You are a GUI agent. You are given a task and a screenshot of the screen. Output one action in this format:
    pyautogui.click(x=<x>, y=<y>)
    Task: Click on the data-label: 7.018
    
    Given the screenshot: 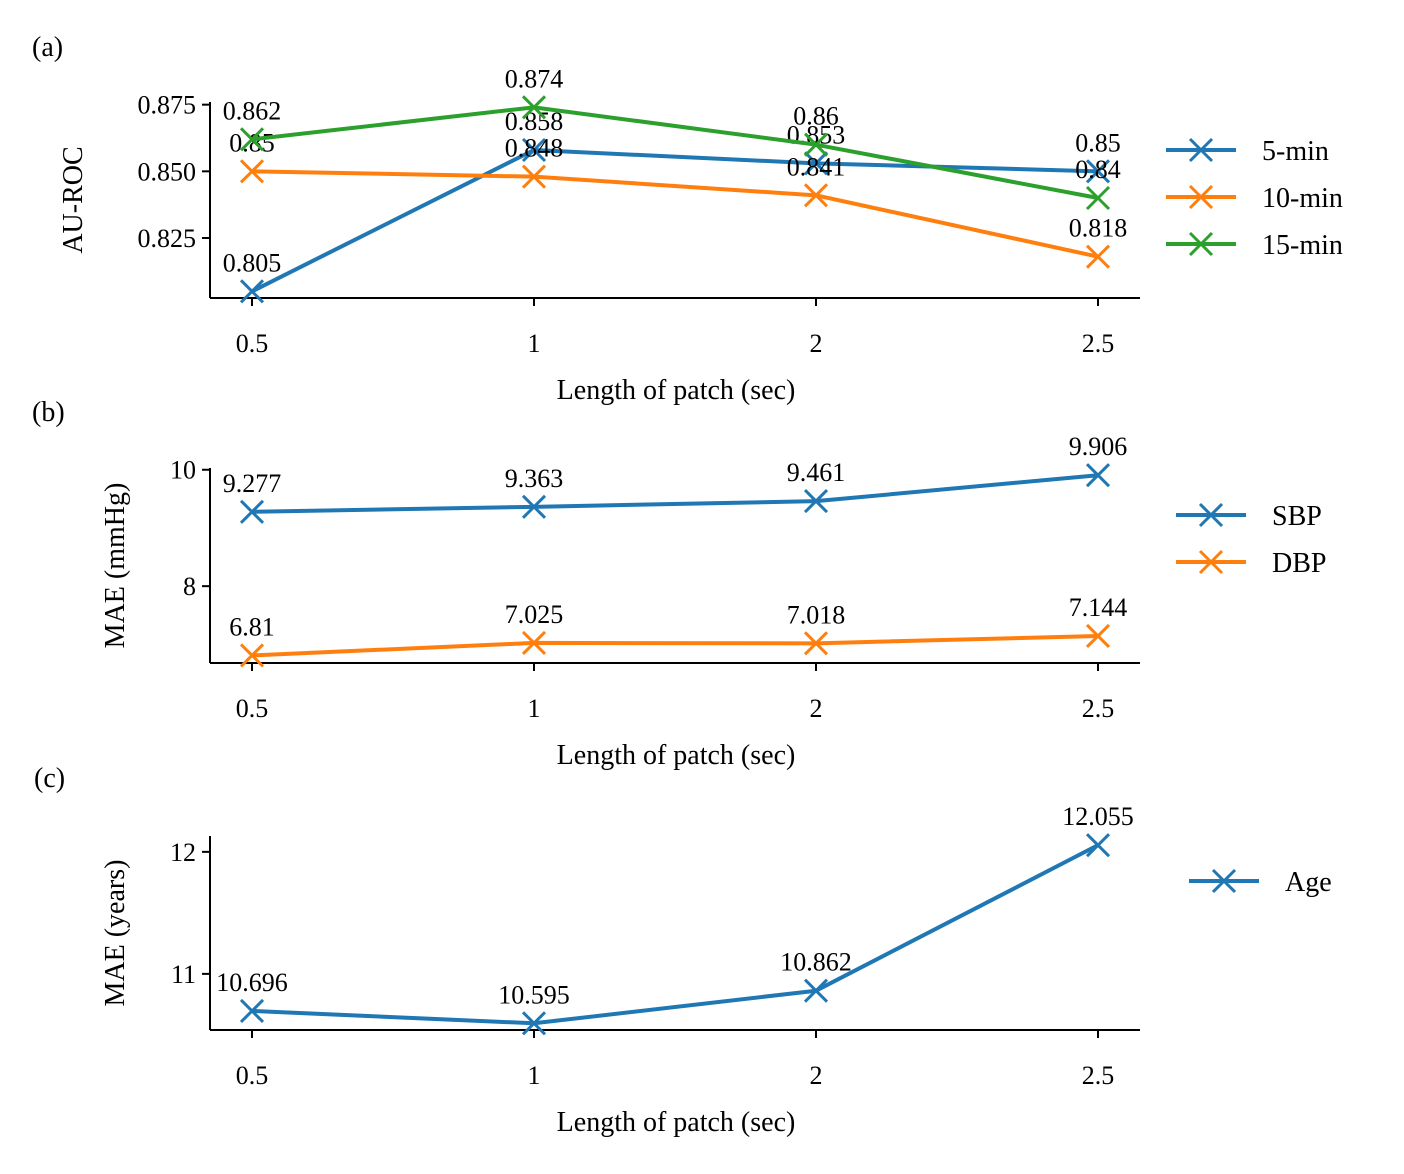 What is the action you would take?
    pyautogui.click(x=816, y=614)
    